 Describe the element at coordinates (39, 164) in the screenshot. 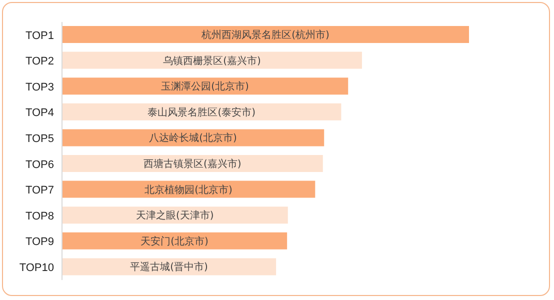

I see `y-tick-label: TOP6` at that location.